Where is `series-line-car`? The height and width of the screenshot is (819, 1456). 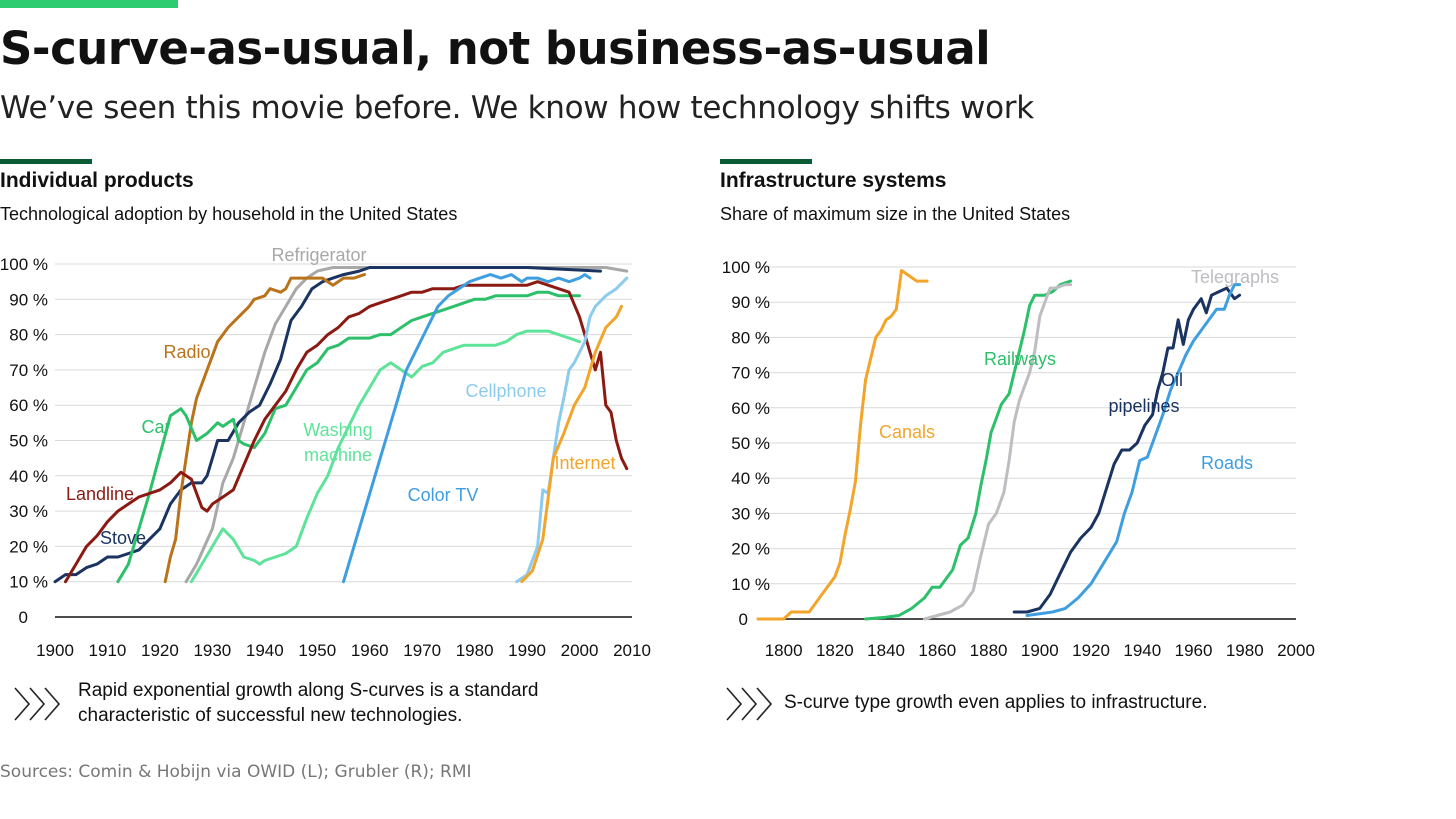 series-line-car is located at coordinates (348, 437).